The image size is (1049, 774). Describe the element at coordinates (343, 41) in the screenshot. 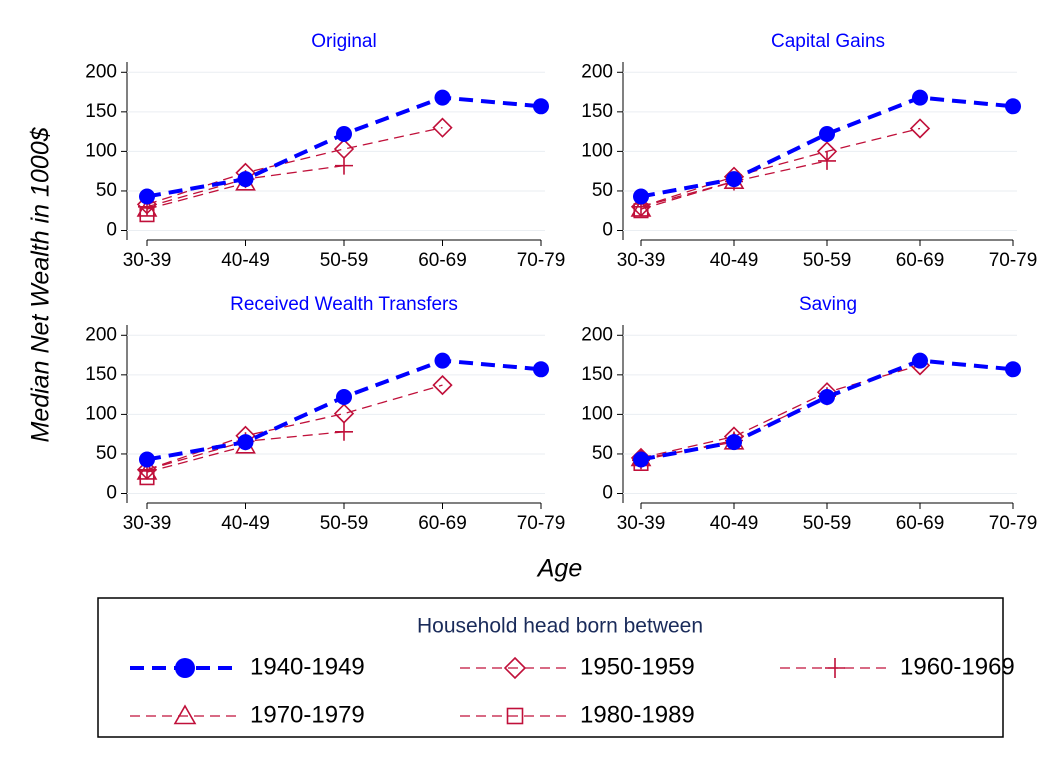

I see `chart-title: Original` at that location.